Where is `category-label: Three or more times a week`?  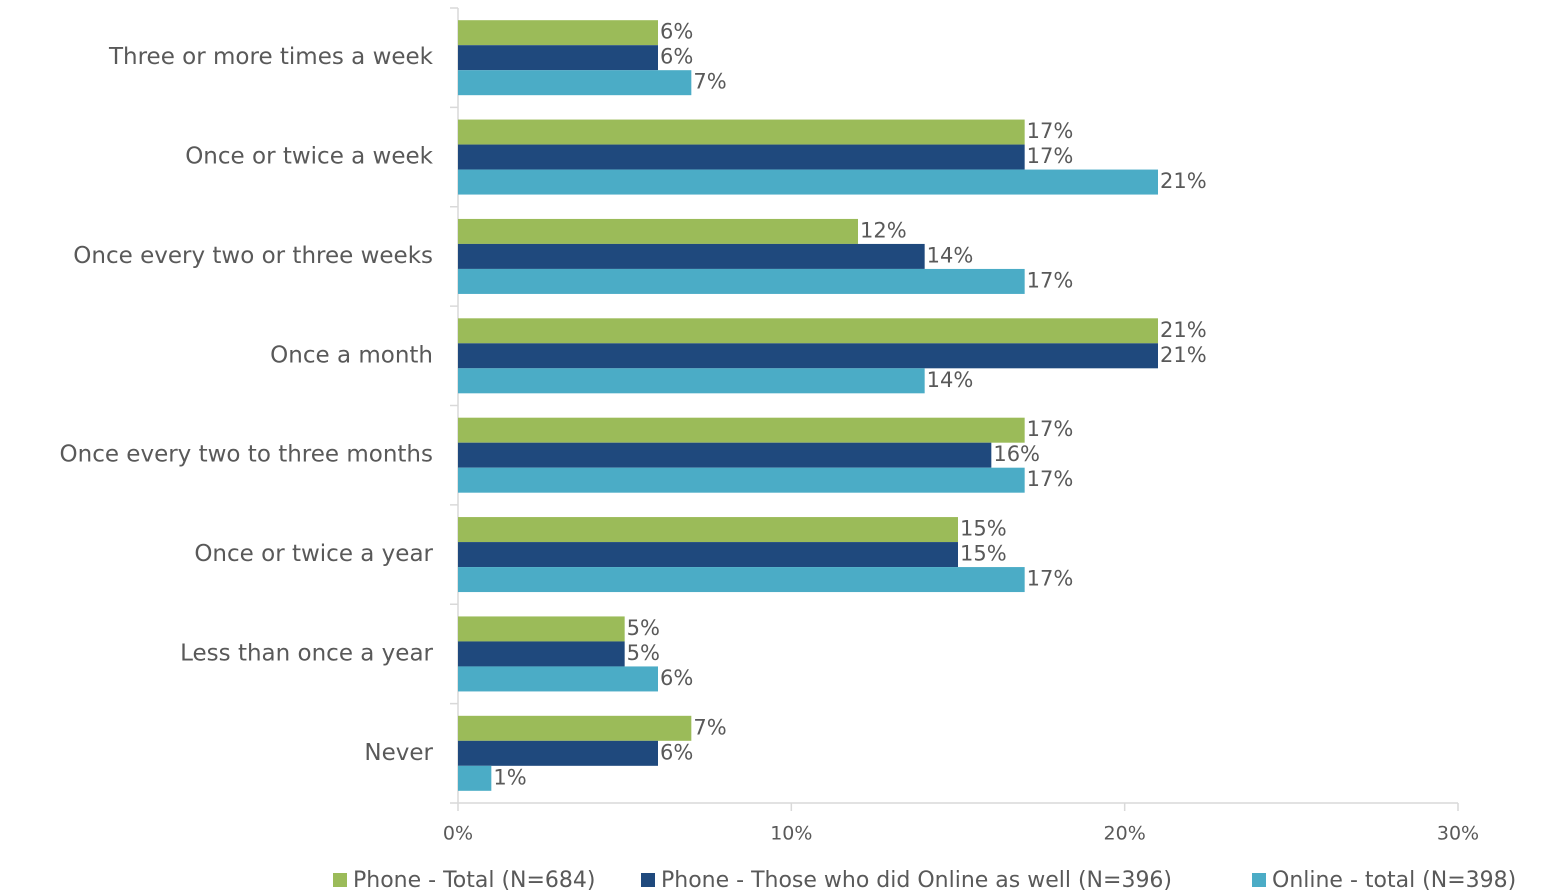 category-label: Three or more times a week is located at coordinates (271, 57).